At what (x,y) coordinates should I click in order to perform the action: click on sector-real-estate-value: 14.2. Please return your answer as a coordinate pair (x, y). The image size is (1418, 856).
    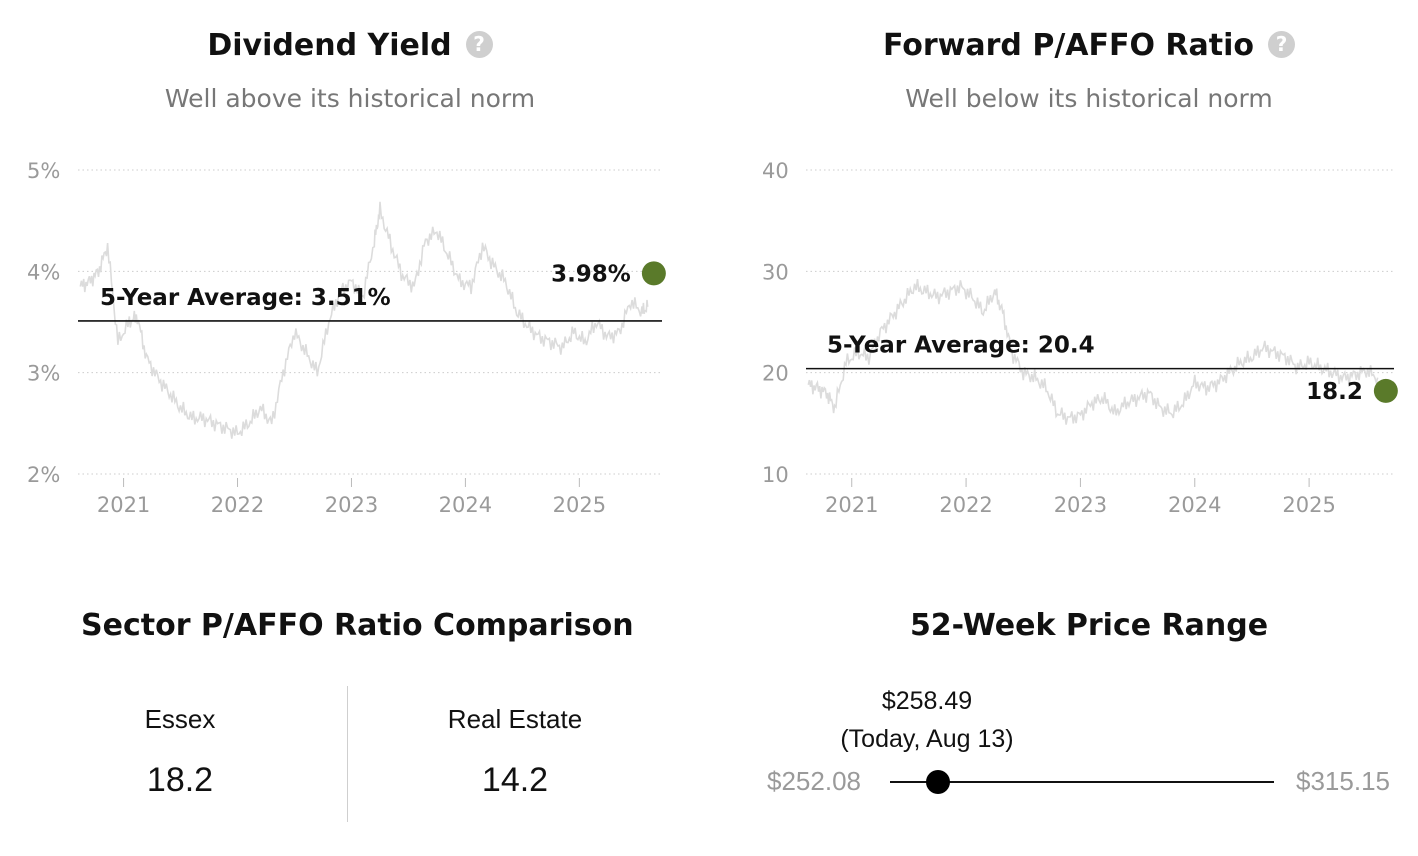
    Looking at the image, I should click on (515, 780).